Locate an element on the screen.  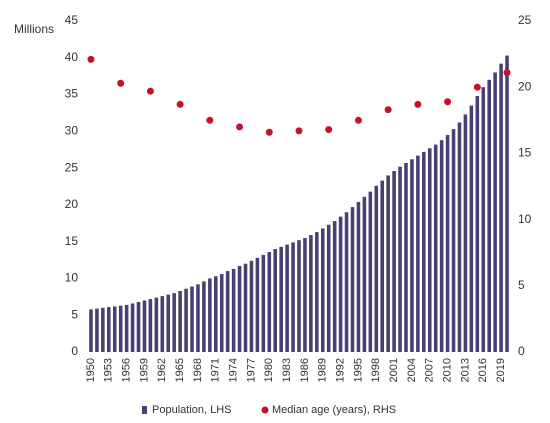
x-tick-label: 1962 is located at coordinates (162, 370).